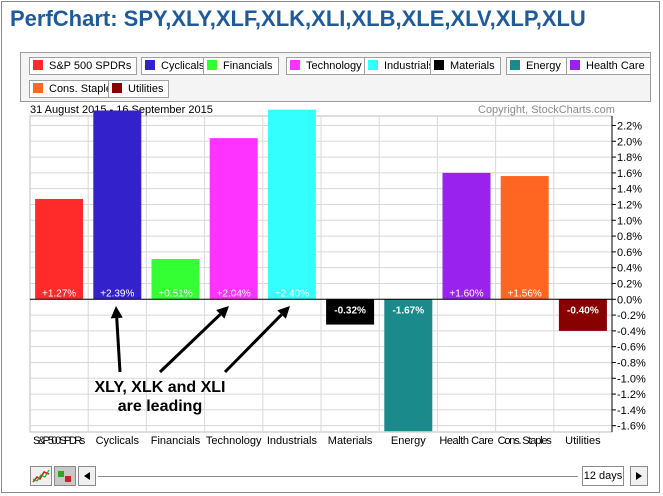  What do you see at coordinates (466, 293) in the screenshot?
I see `data-label: +1.60%` at bounding box center [466, 293].